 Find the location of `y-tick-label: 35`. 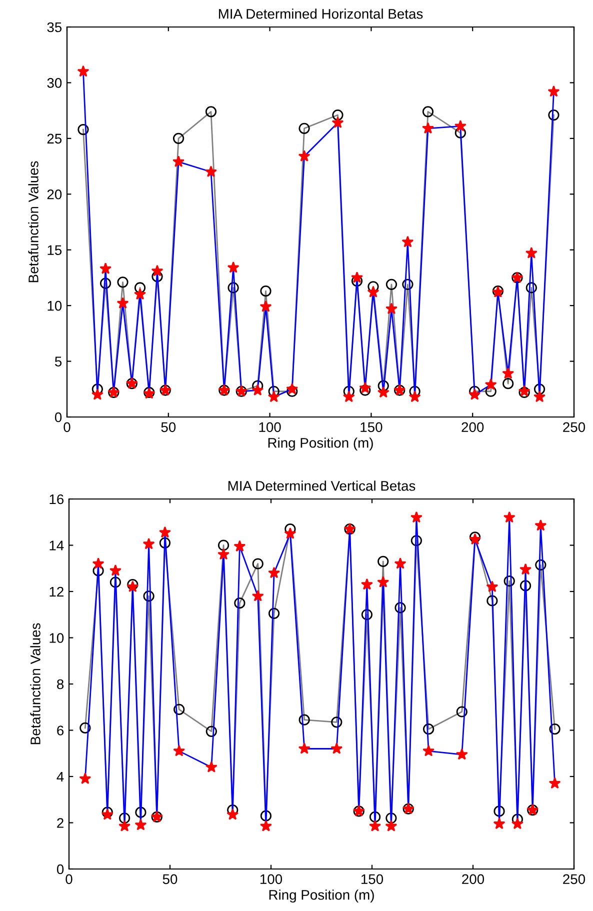

y-tick-label: 35 is located at coordinates (54, 27).